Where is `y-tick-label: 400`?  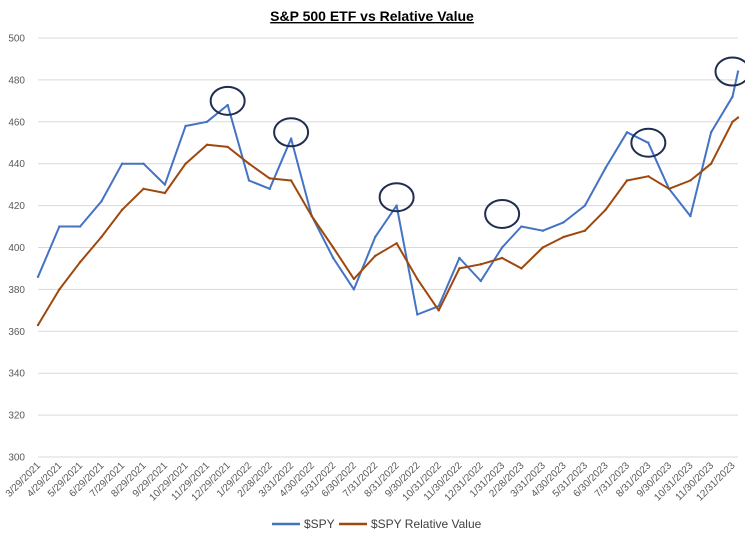
y-tick-label: 400 is located at coordinates (16, 248).